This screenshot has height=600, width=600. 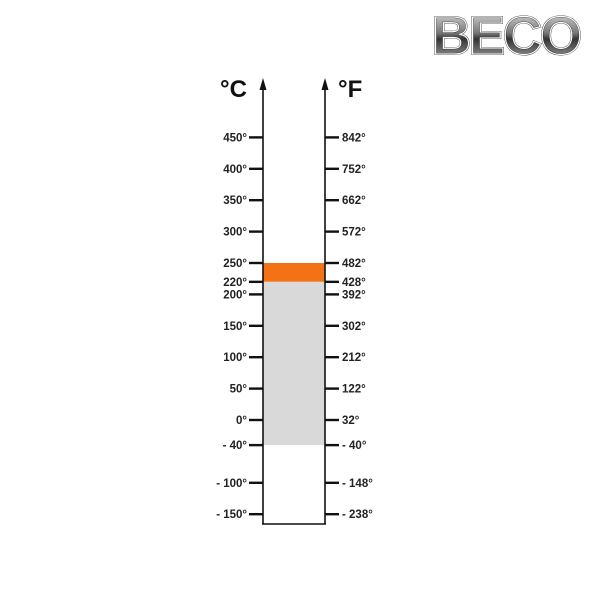 What do you see at coordinates (354, 390) in the screenshot?
I see `fahrenheit-tick-label: 122°` at bounding box center [354, 390].